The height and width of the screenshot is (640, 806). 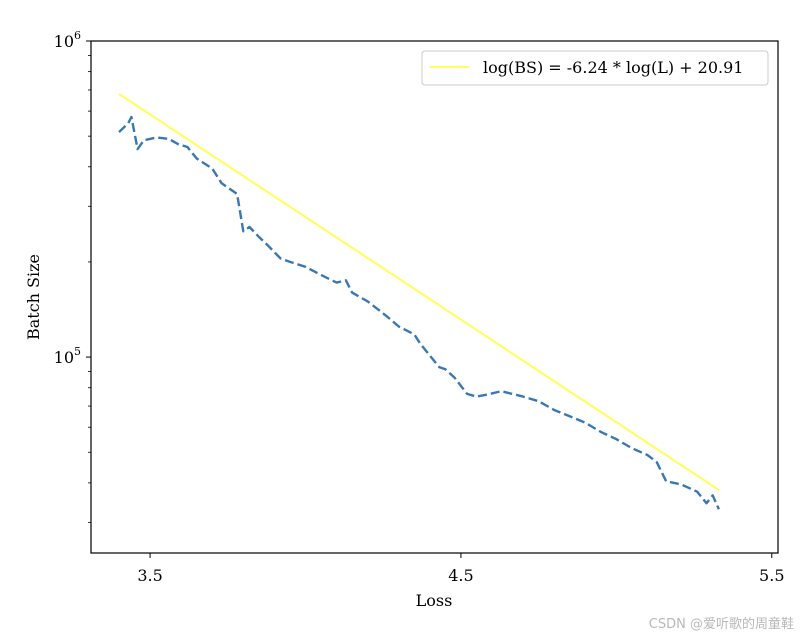 What do you see at coordinates (72, 275) in the screenshot?
I see `y-axis-ticks: 10⁵ 10⁶` at bounding box center [72, 275].